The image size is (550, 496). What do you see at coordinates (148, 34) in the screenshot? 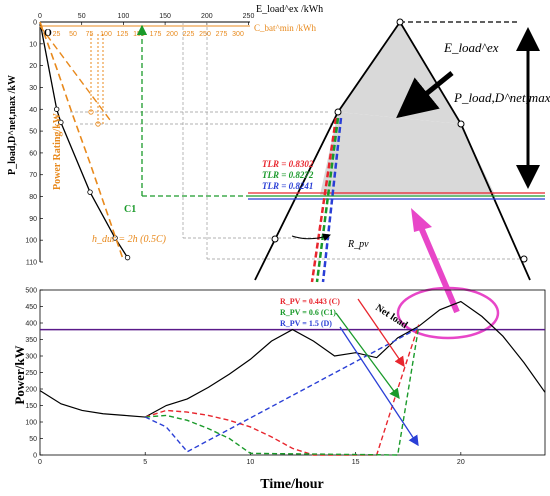
I see `top-x-ticks-orange: 25 50 75 100 125 150 175 200 225 250 275 300` at bounding box center [148, 34].